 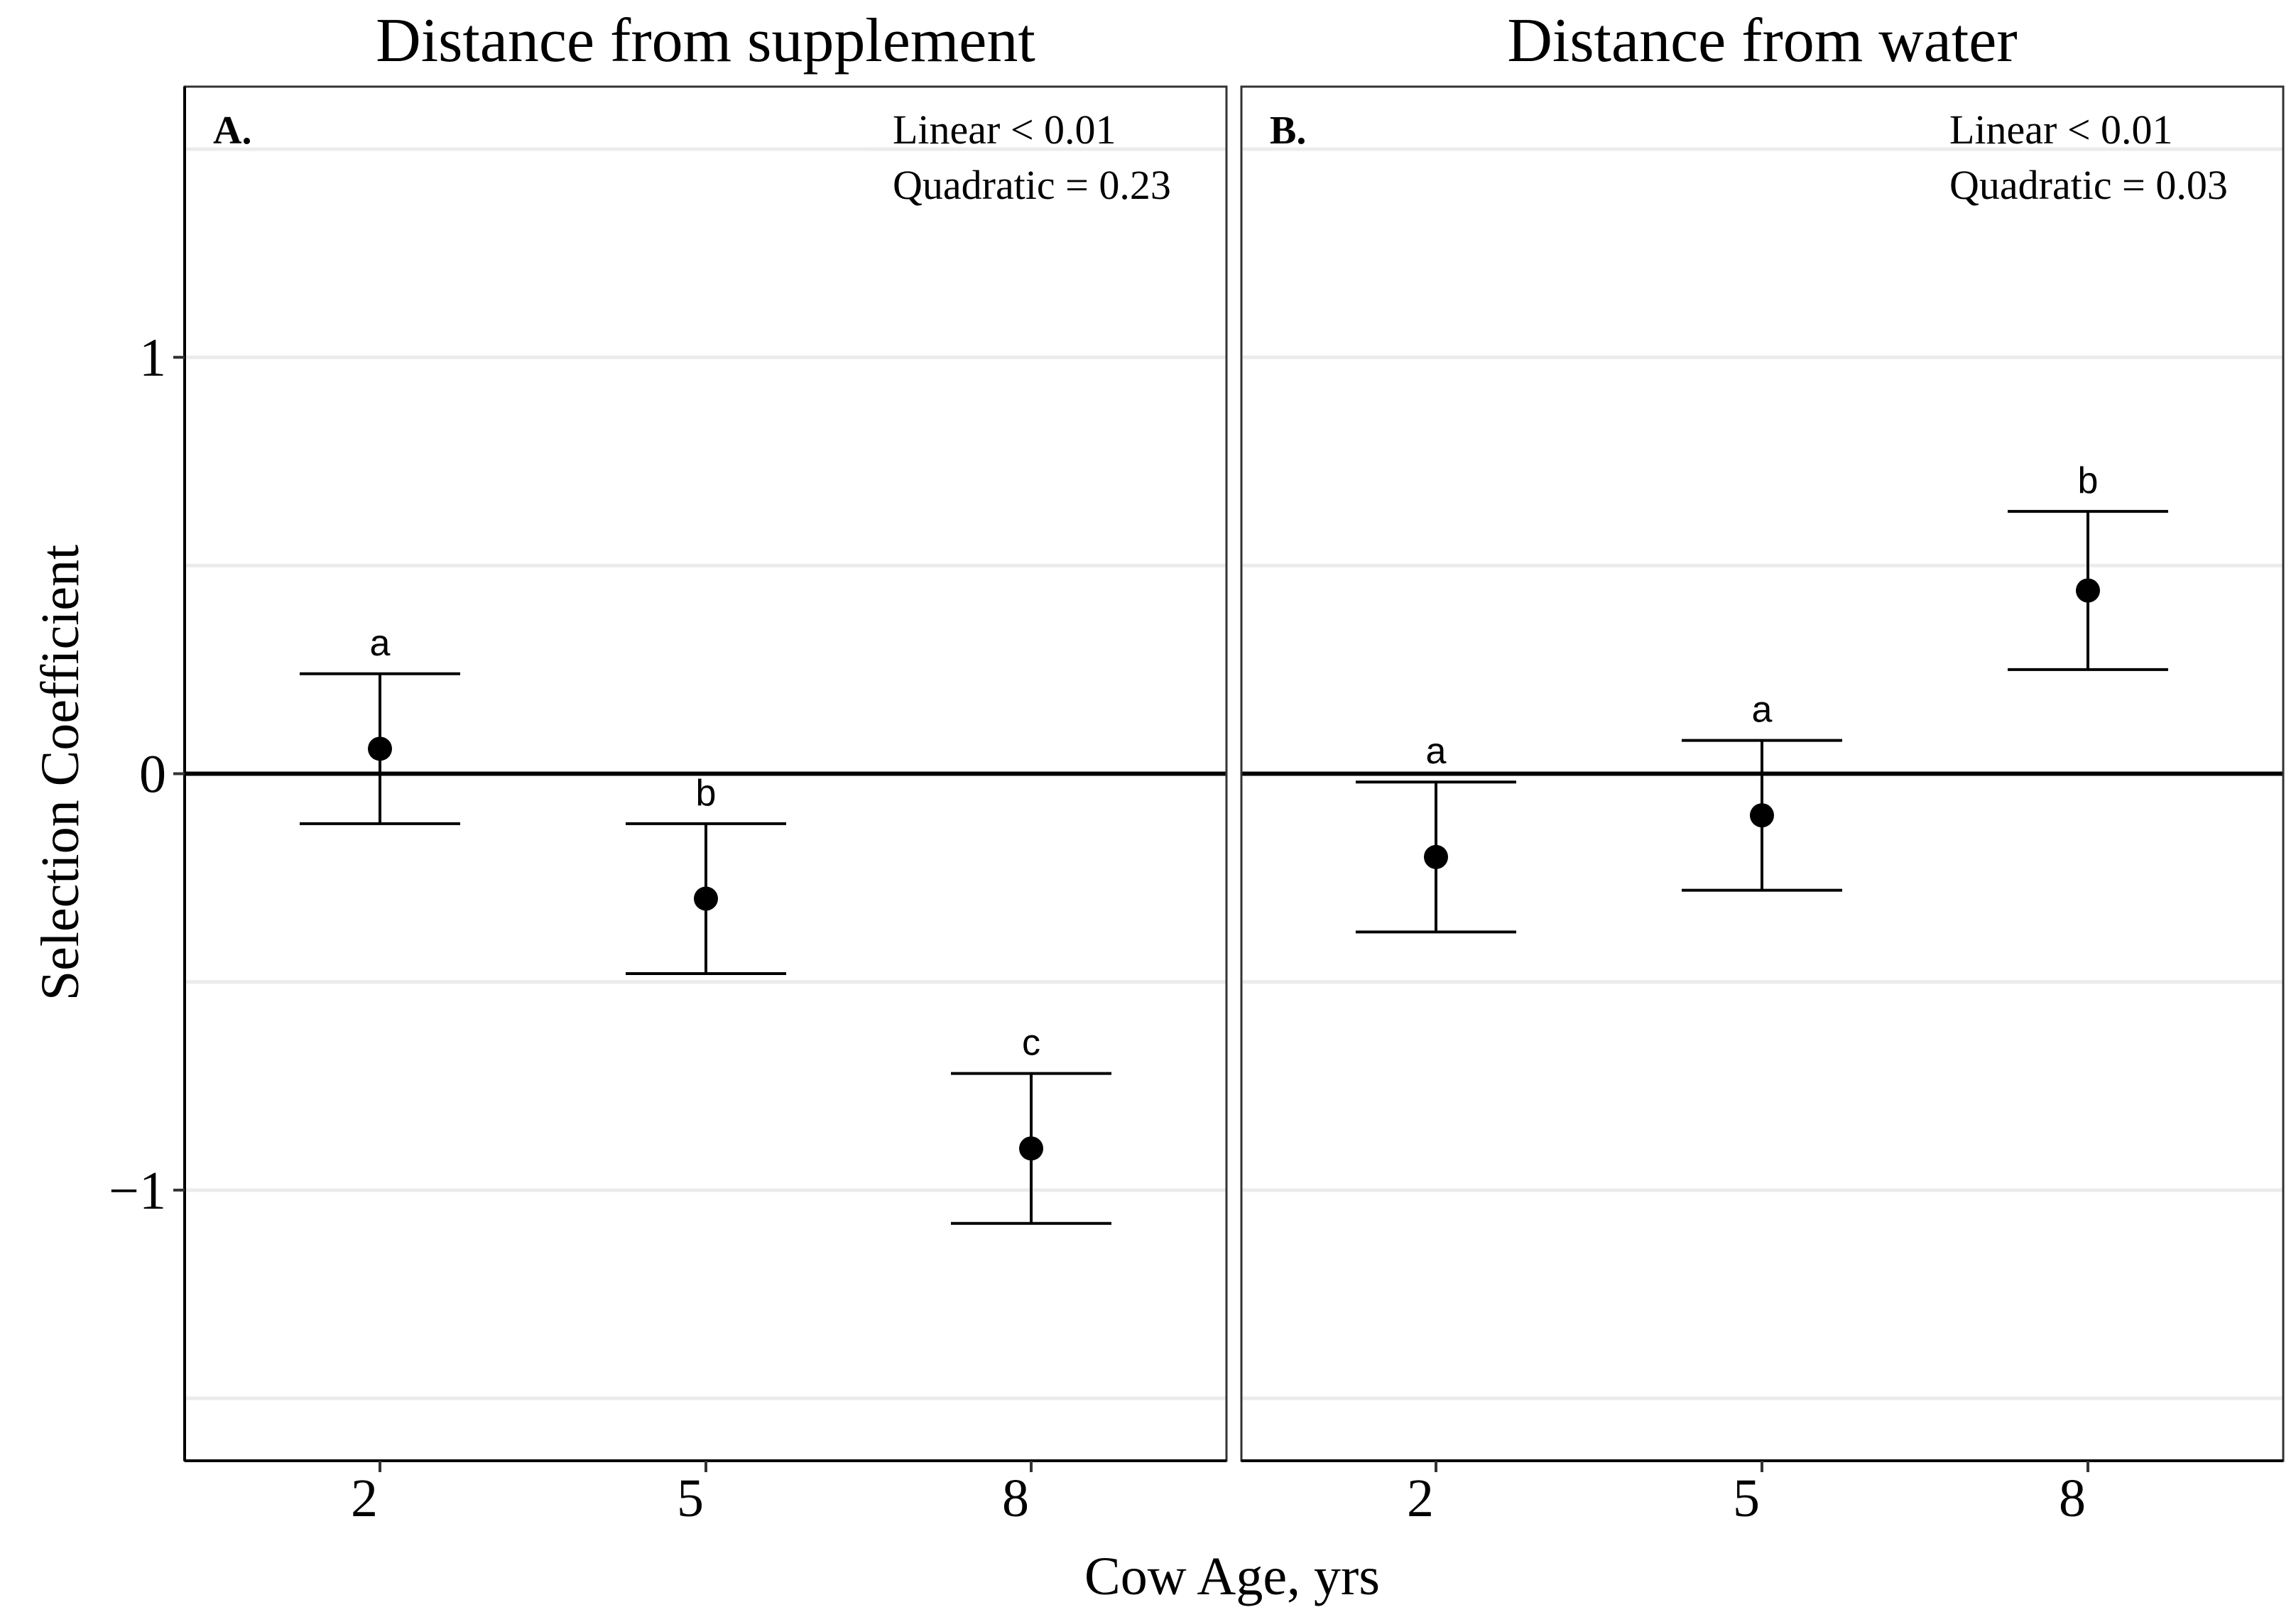 I want to click on y-tick-label: −1, so click(x=138, y=1191).